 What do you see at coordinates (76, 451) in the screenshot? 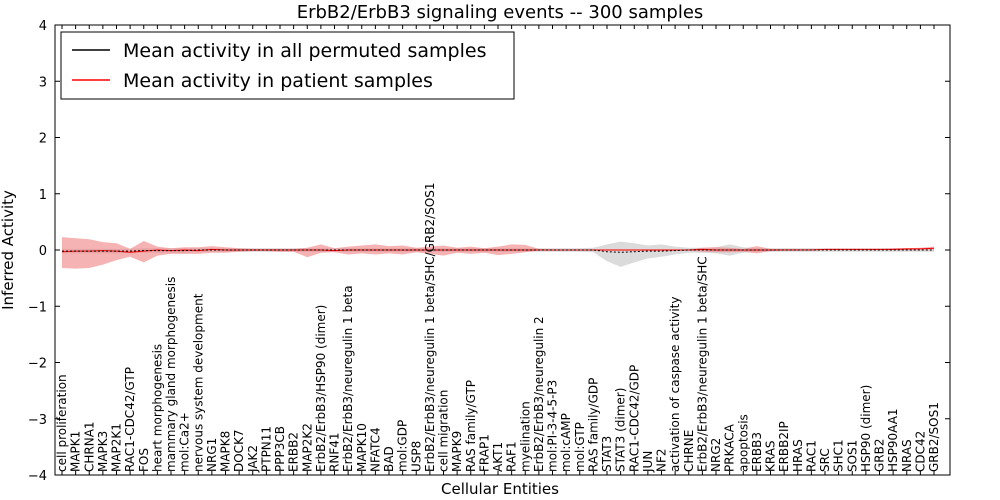
I see `x-tick-label: MAPK1` at bounding box center [76, 451].